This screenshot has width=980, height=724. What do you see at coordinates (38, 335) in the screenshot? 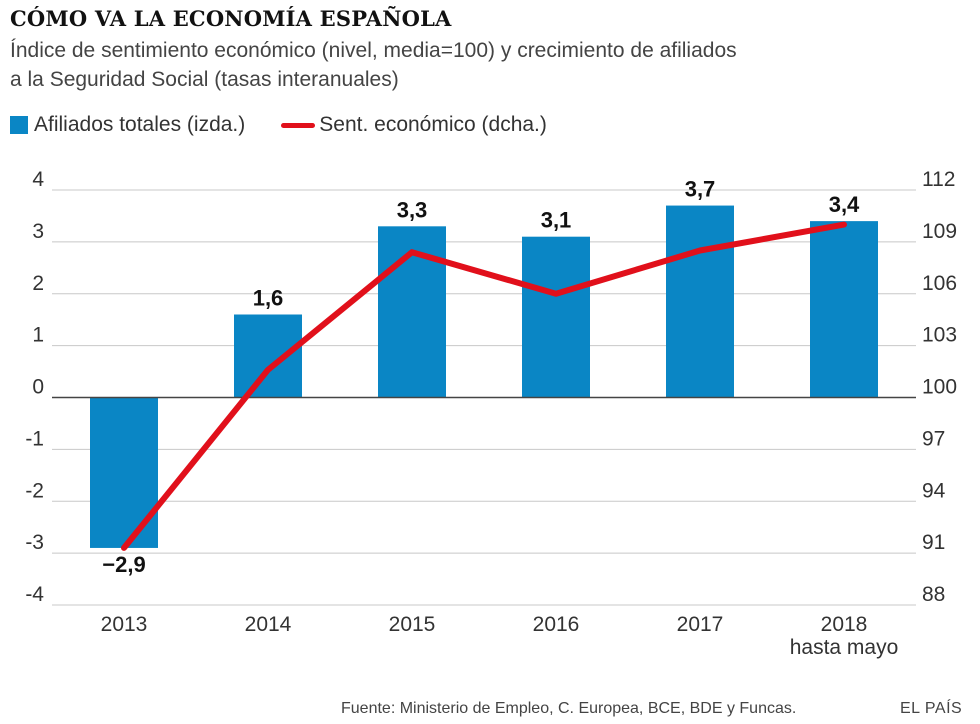
I see `left-tick-label: 1` at bounding box center [38, 335].